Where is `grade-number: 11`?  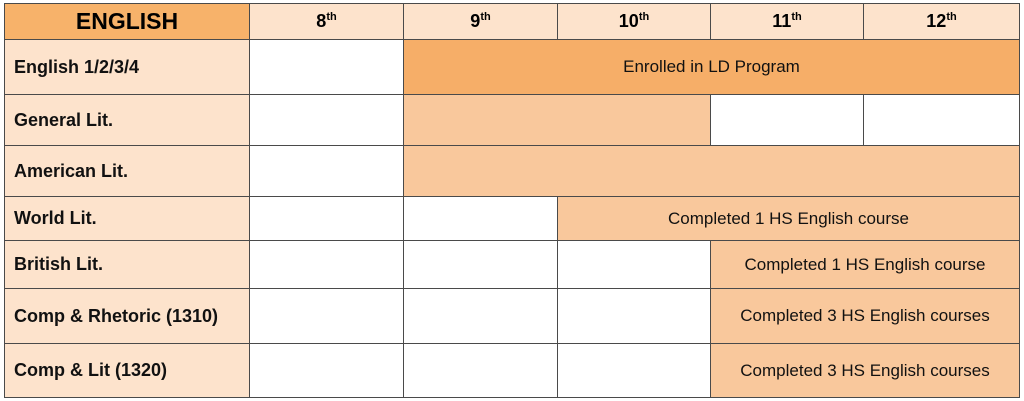 grade-number: 11 is located at coordinates (782, 21).